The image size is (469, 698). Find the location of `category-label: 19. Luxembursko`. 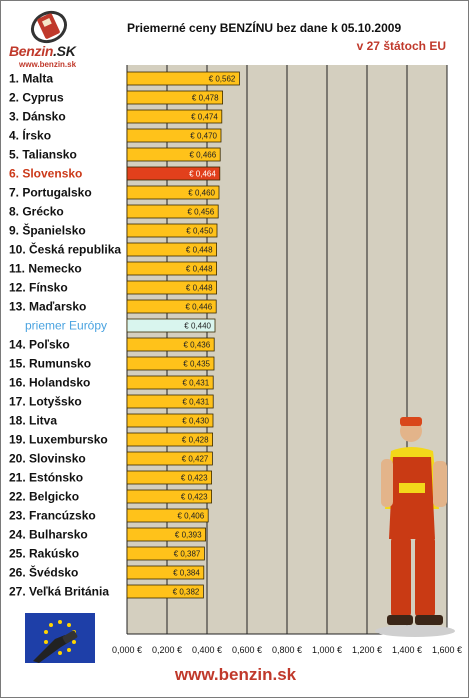

category-label: 19. Luxembursko is located at coordinates (58, 440).